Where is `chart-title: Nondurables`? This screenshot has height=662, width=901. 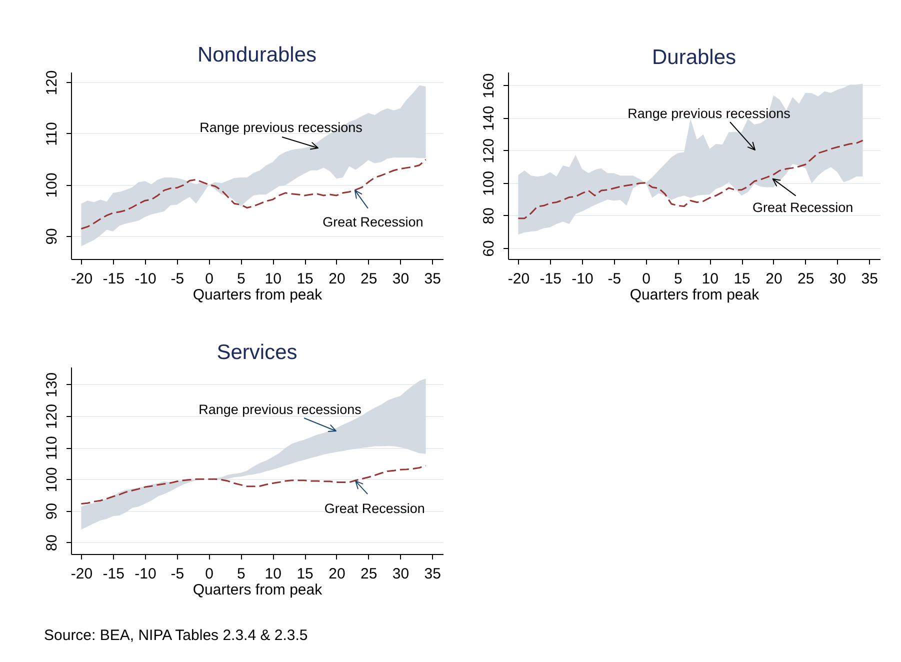
chart-title: Nondurables is located at coordinates (257, 55).